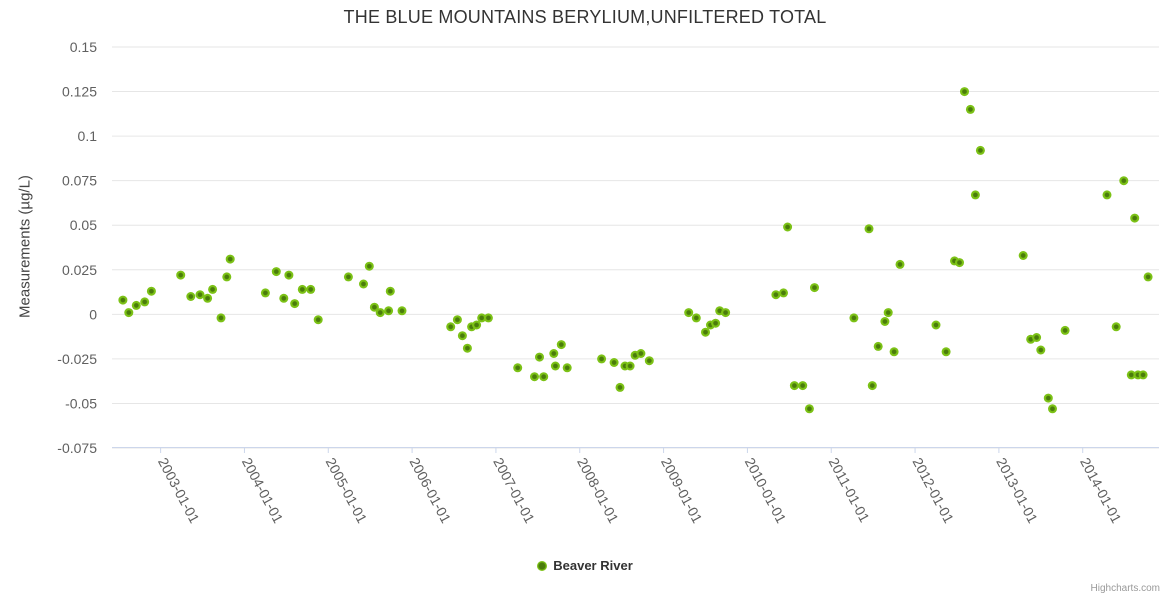  I want to click on y-axis-tick-label: -0.025, so click(77, 359).